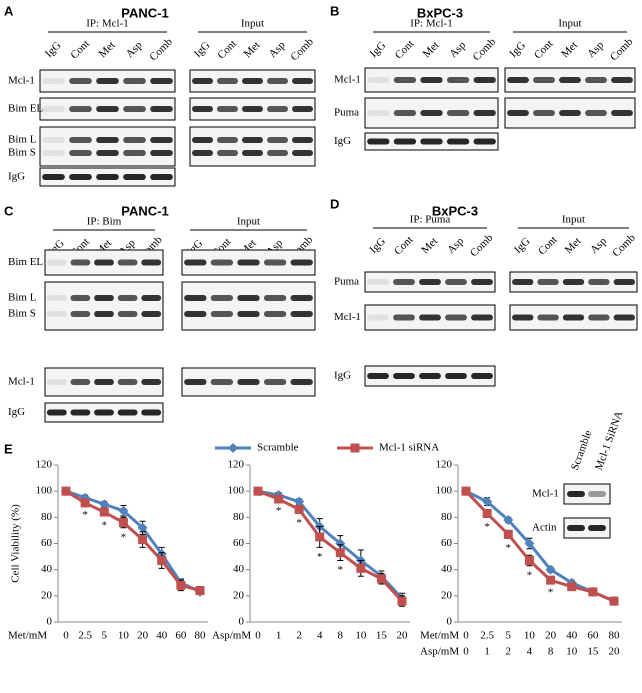  I want to click on x-tick-label: 0, so click(466, 636).